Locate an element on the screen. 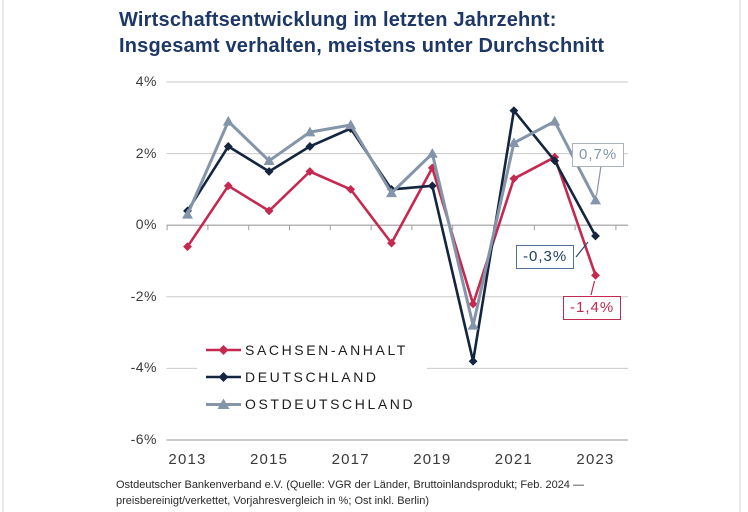 The image size is (748, 512). data-point-deutschland-2022 is located at coordinates (555, 161).